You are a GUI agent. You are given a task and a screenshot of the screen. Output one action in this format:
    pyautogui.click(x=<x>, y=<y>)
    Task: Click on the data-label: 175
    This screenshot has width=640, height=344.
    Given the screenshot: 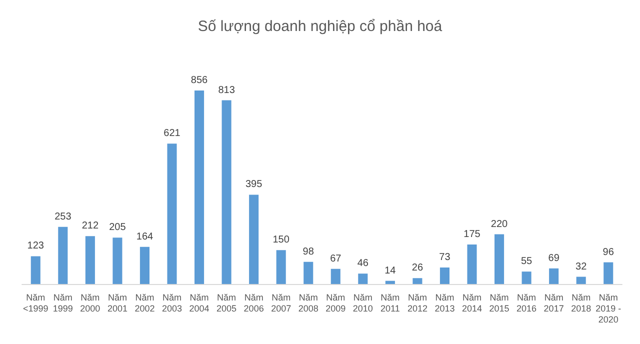 What is the action you would take?
    pyautogui.click(x=472, y=234)
    